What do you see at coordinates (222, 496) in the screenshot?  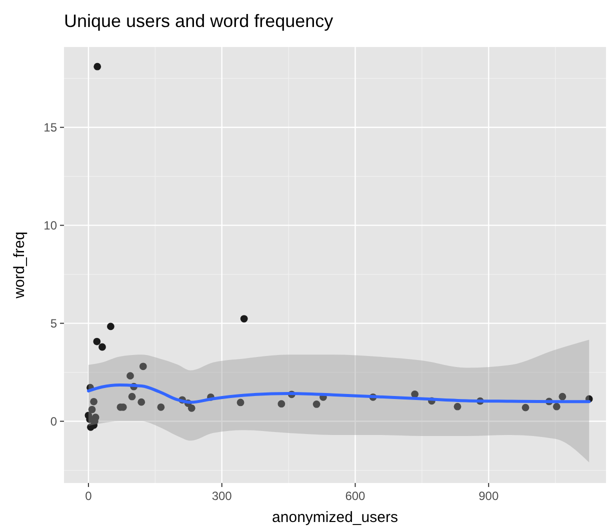 I see `x-tick-label: 300` at bounding box center [222, 496].